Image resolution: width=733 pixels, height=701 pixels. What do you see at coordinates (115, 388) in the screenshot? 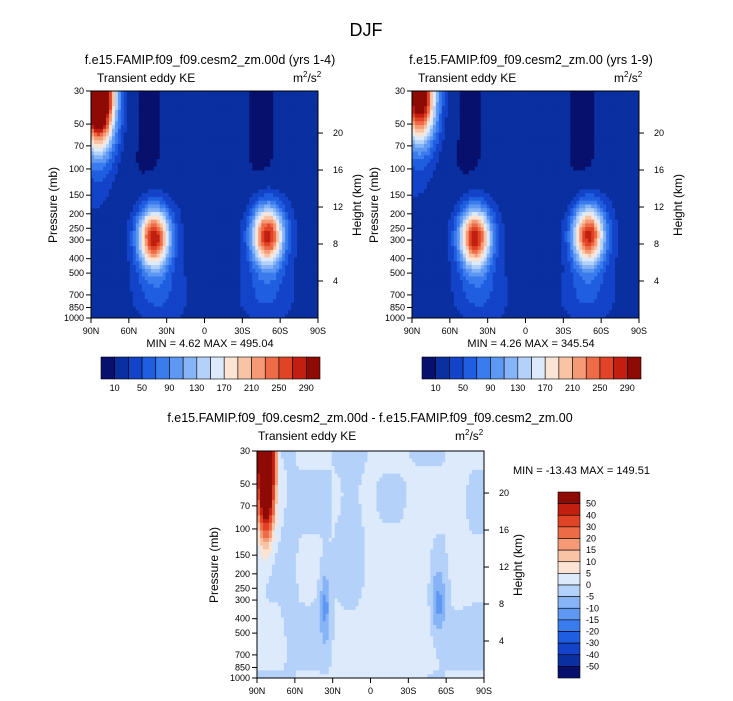
I see `colorbar-label: 10` at bounding box center [115, 388].